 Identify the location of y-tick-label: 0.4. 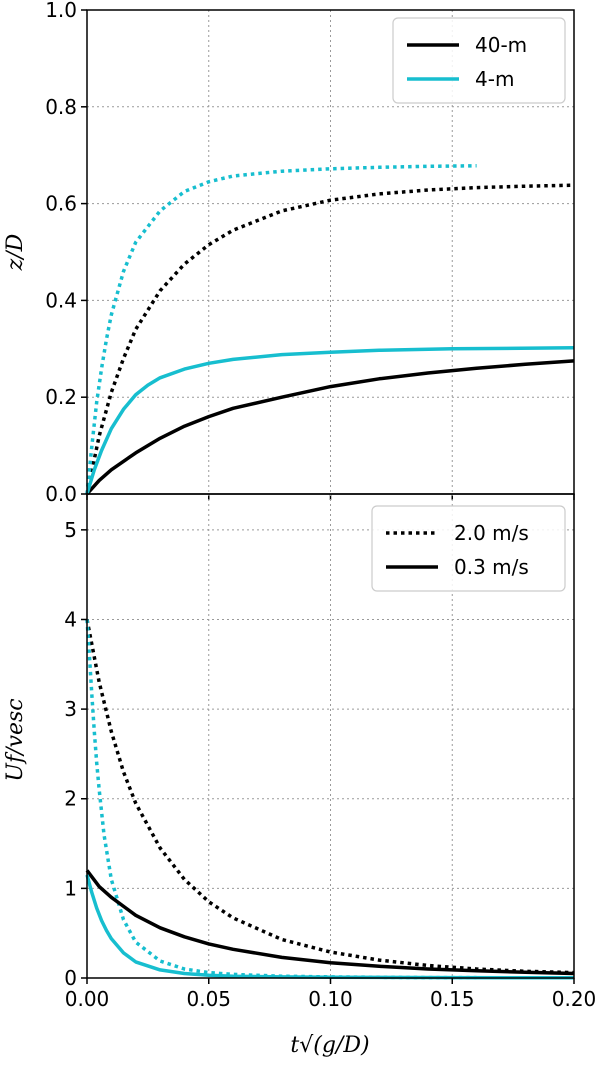
(61, 300).